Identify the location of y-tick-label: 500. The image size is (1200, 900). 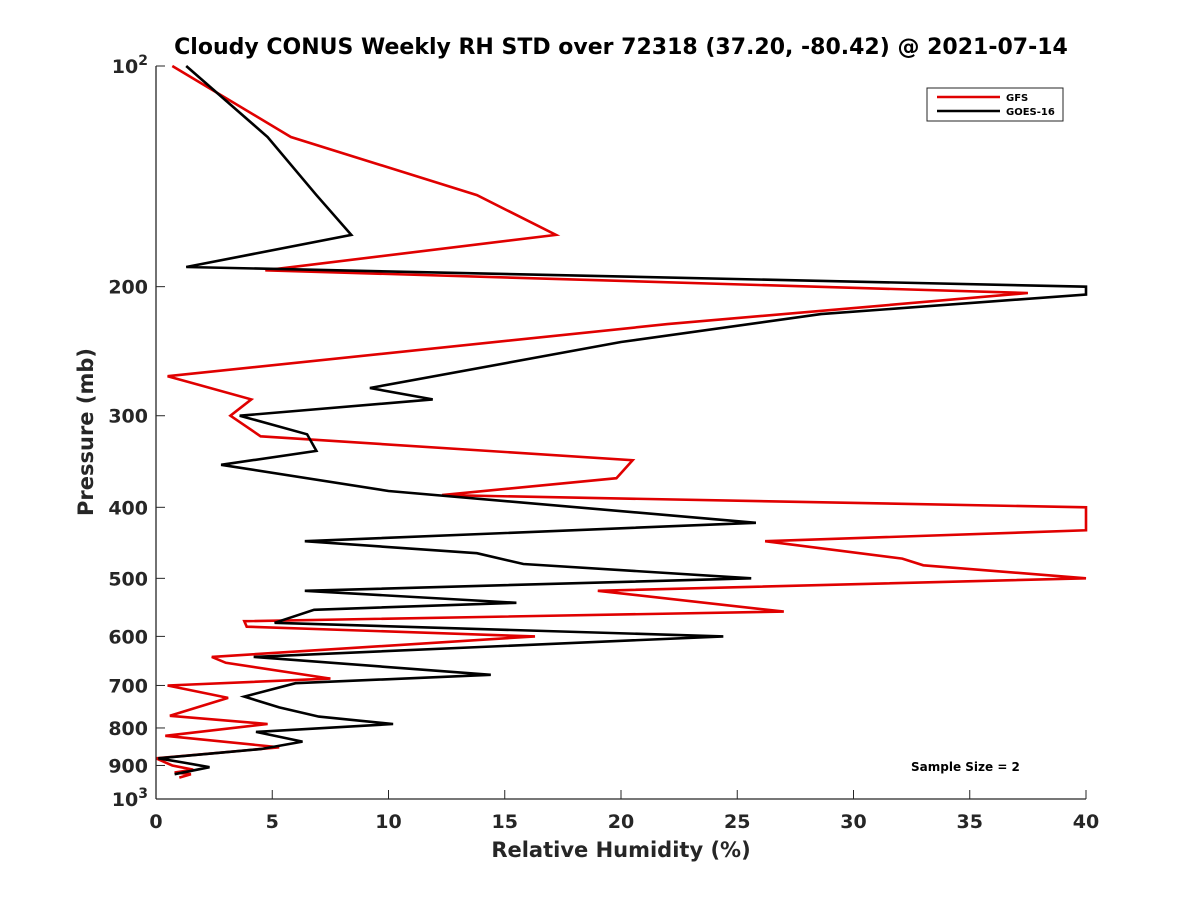
(128, 579).